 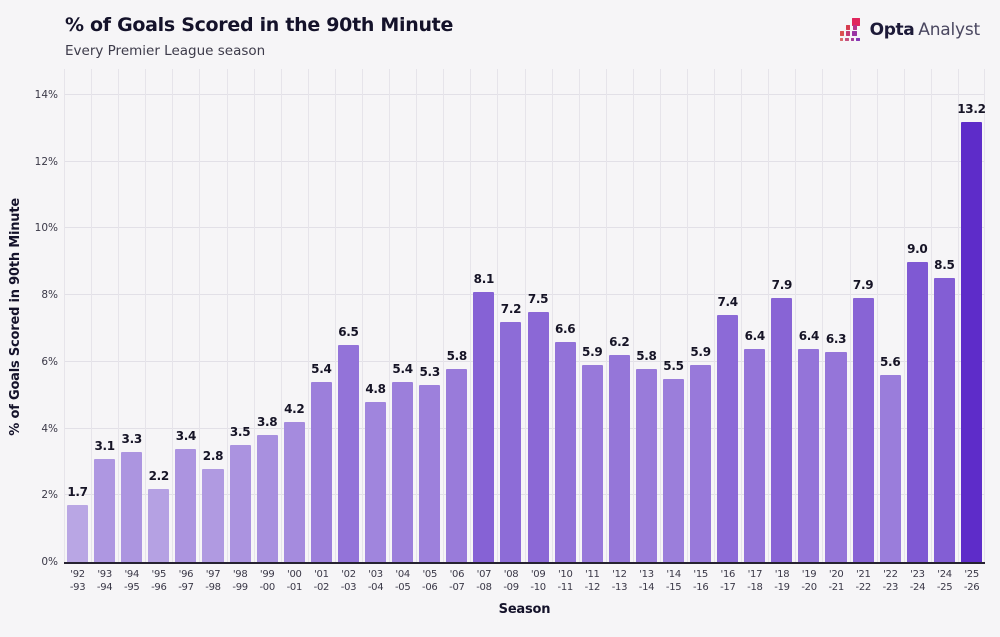 I want to click on bar-value-label: 3.4, so click(x=186, y=435).